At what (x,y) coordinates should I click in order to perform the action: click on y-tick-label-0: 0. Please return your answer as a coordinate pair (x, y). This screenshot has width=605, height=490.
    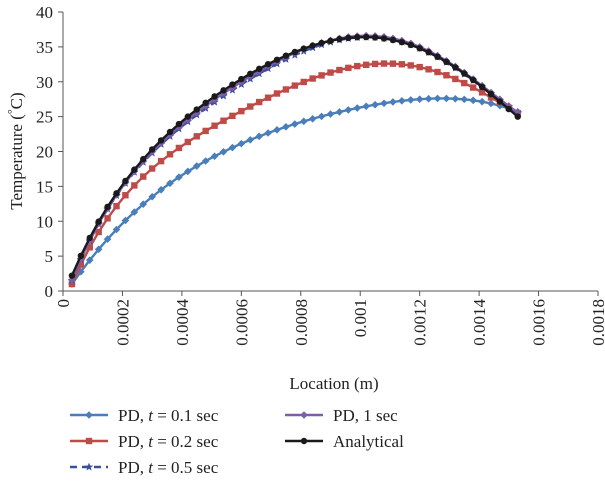
    Looking at the image, I should click on (49, 291).